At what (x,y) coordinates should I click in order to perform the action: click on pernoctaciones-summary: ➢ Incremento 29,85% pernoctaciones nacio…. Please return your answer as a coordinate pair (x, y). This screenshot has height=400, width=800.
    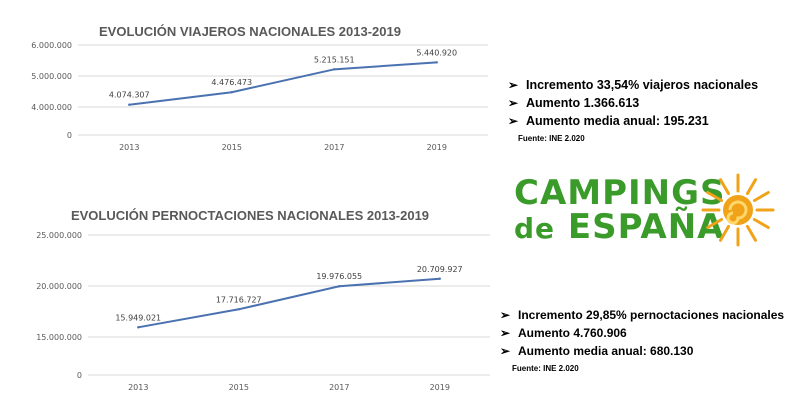
    Looking at the image, I should click on (642, 339).